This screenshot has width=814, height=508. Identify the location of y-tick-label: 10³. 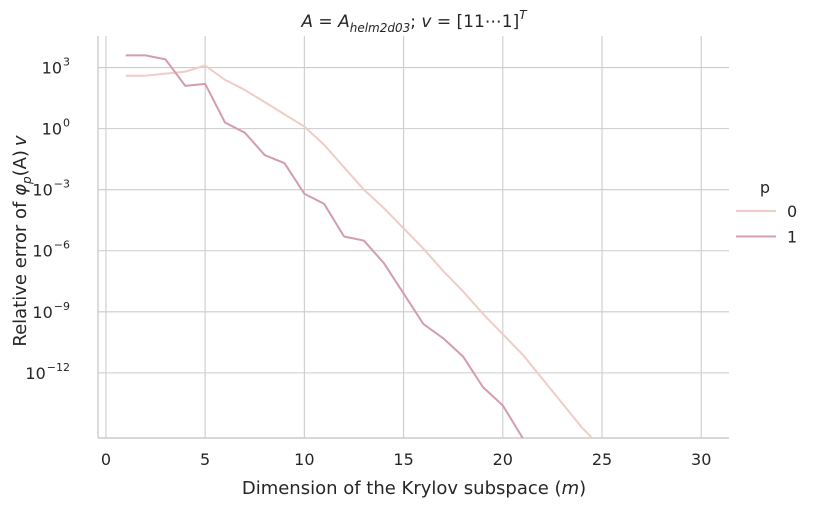
(56, 67).